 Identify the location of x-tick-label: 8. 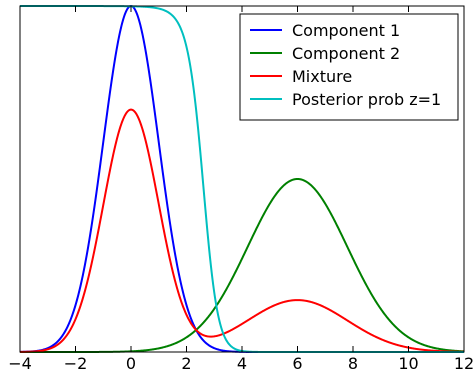
(353, 363).